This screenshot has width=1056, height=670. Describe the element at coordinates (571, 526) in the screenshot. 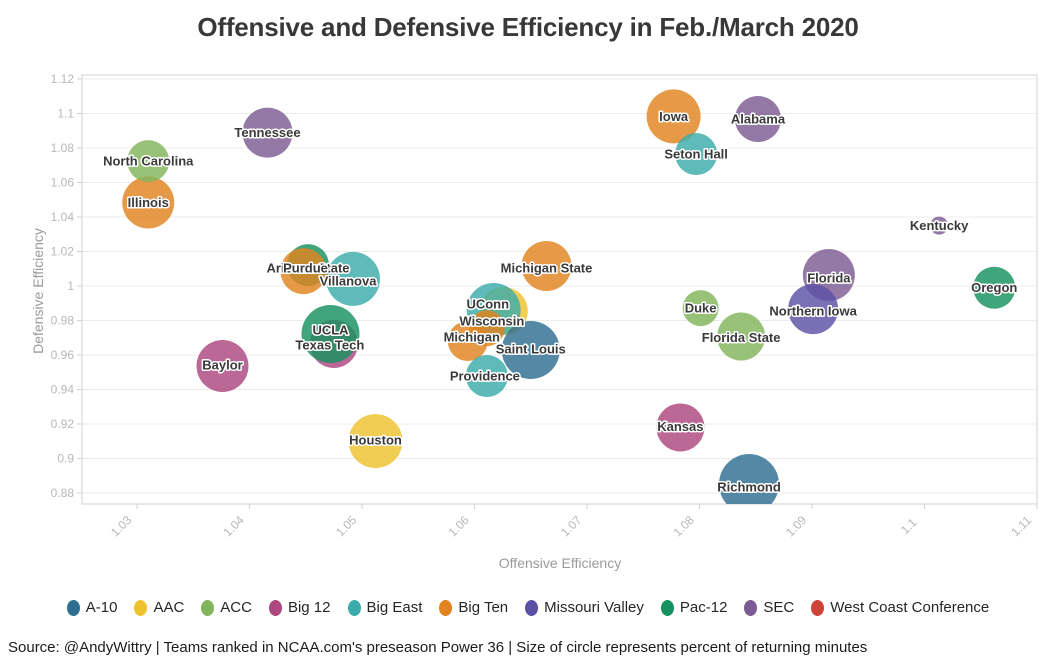

I see `x-tick-label: 1.07` at that location.